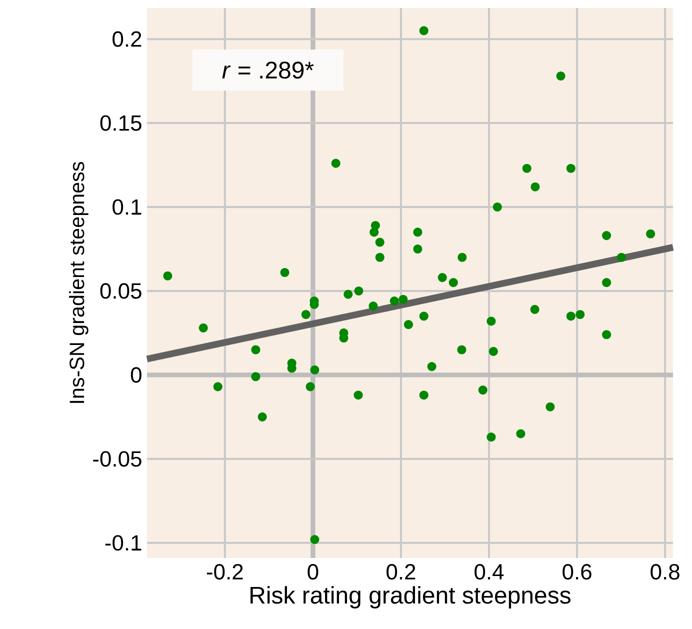 The width and height of the screenshot is (692, 629). I want to click on y-tick-label: 0.15, so click(121, 123).